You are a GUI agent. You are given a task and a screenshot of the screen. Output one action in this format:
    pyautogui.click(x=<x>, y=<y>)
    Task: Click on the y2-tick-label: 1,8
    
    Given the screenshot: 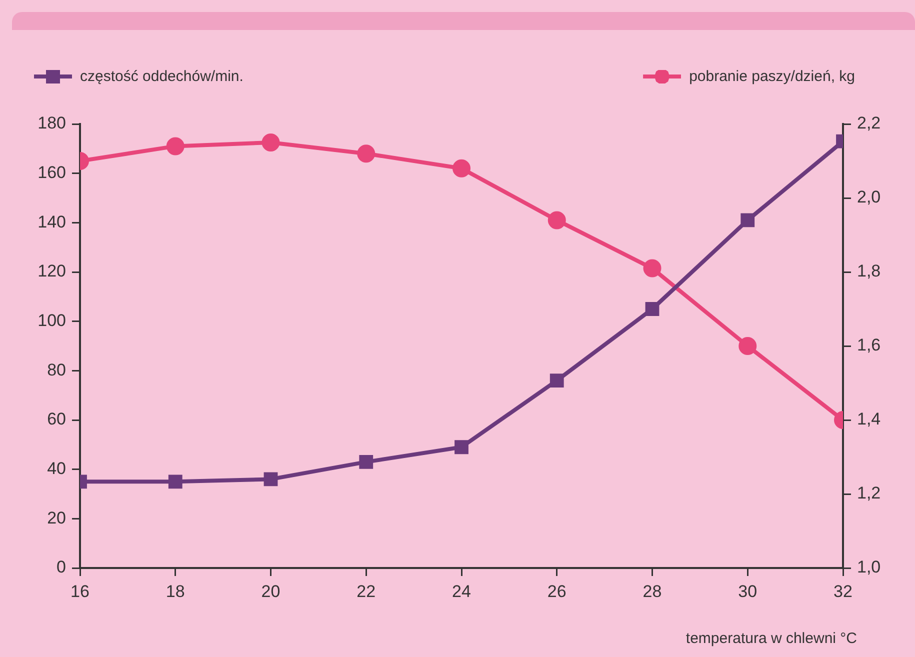 What is the action you would take?
    pyautogui.click(x=869, y=271)
    